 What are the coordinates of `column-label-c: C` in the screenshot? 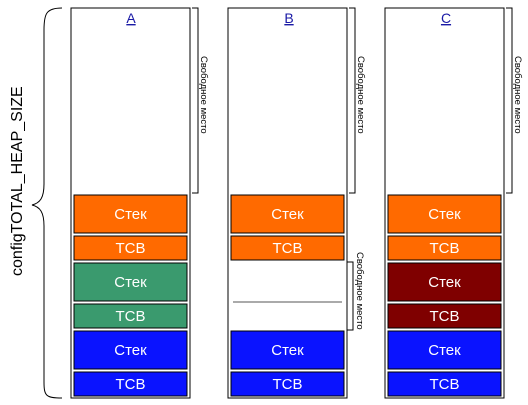 It's located at (446, 18).